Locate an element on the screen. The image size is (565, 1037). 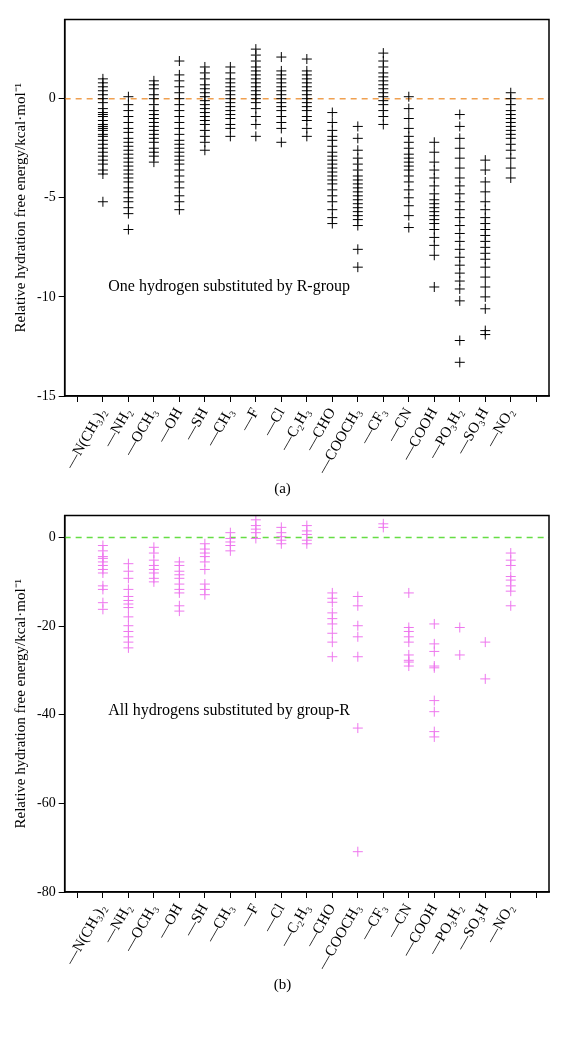
y-tick-label: -20 is located at coordinates (46, 625).